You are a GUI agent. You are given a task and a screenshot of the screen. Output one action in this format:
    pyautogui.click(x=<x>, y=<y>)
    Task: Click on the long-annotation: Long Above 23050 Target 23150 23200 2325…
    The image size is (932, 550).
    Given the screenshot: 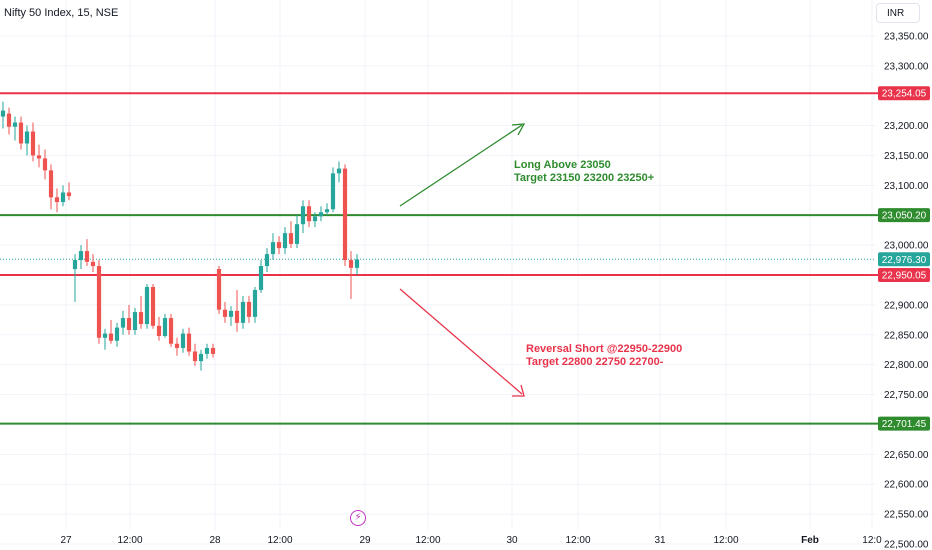 What is the action you would take?
    pyautogui.click(x=584, y=172)
    